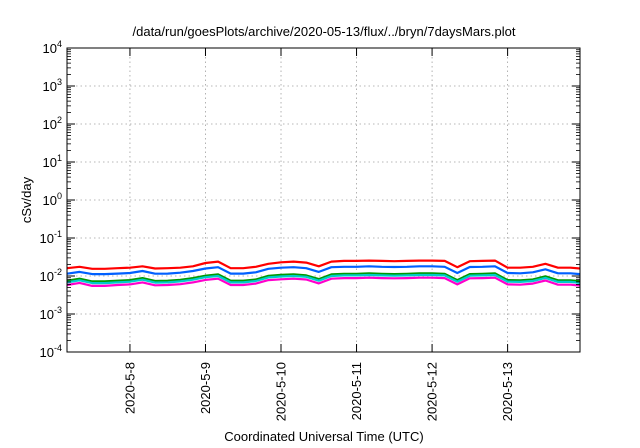  What do you see at coordinates (26, 199) in the screenshot?
I see `y-axis-label: cSv/day` at bounding box center [26, 199].